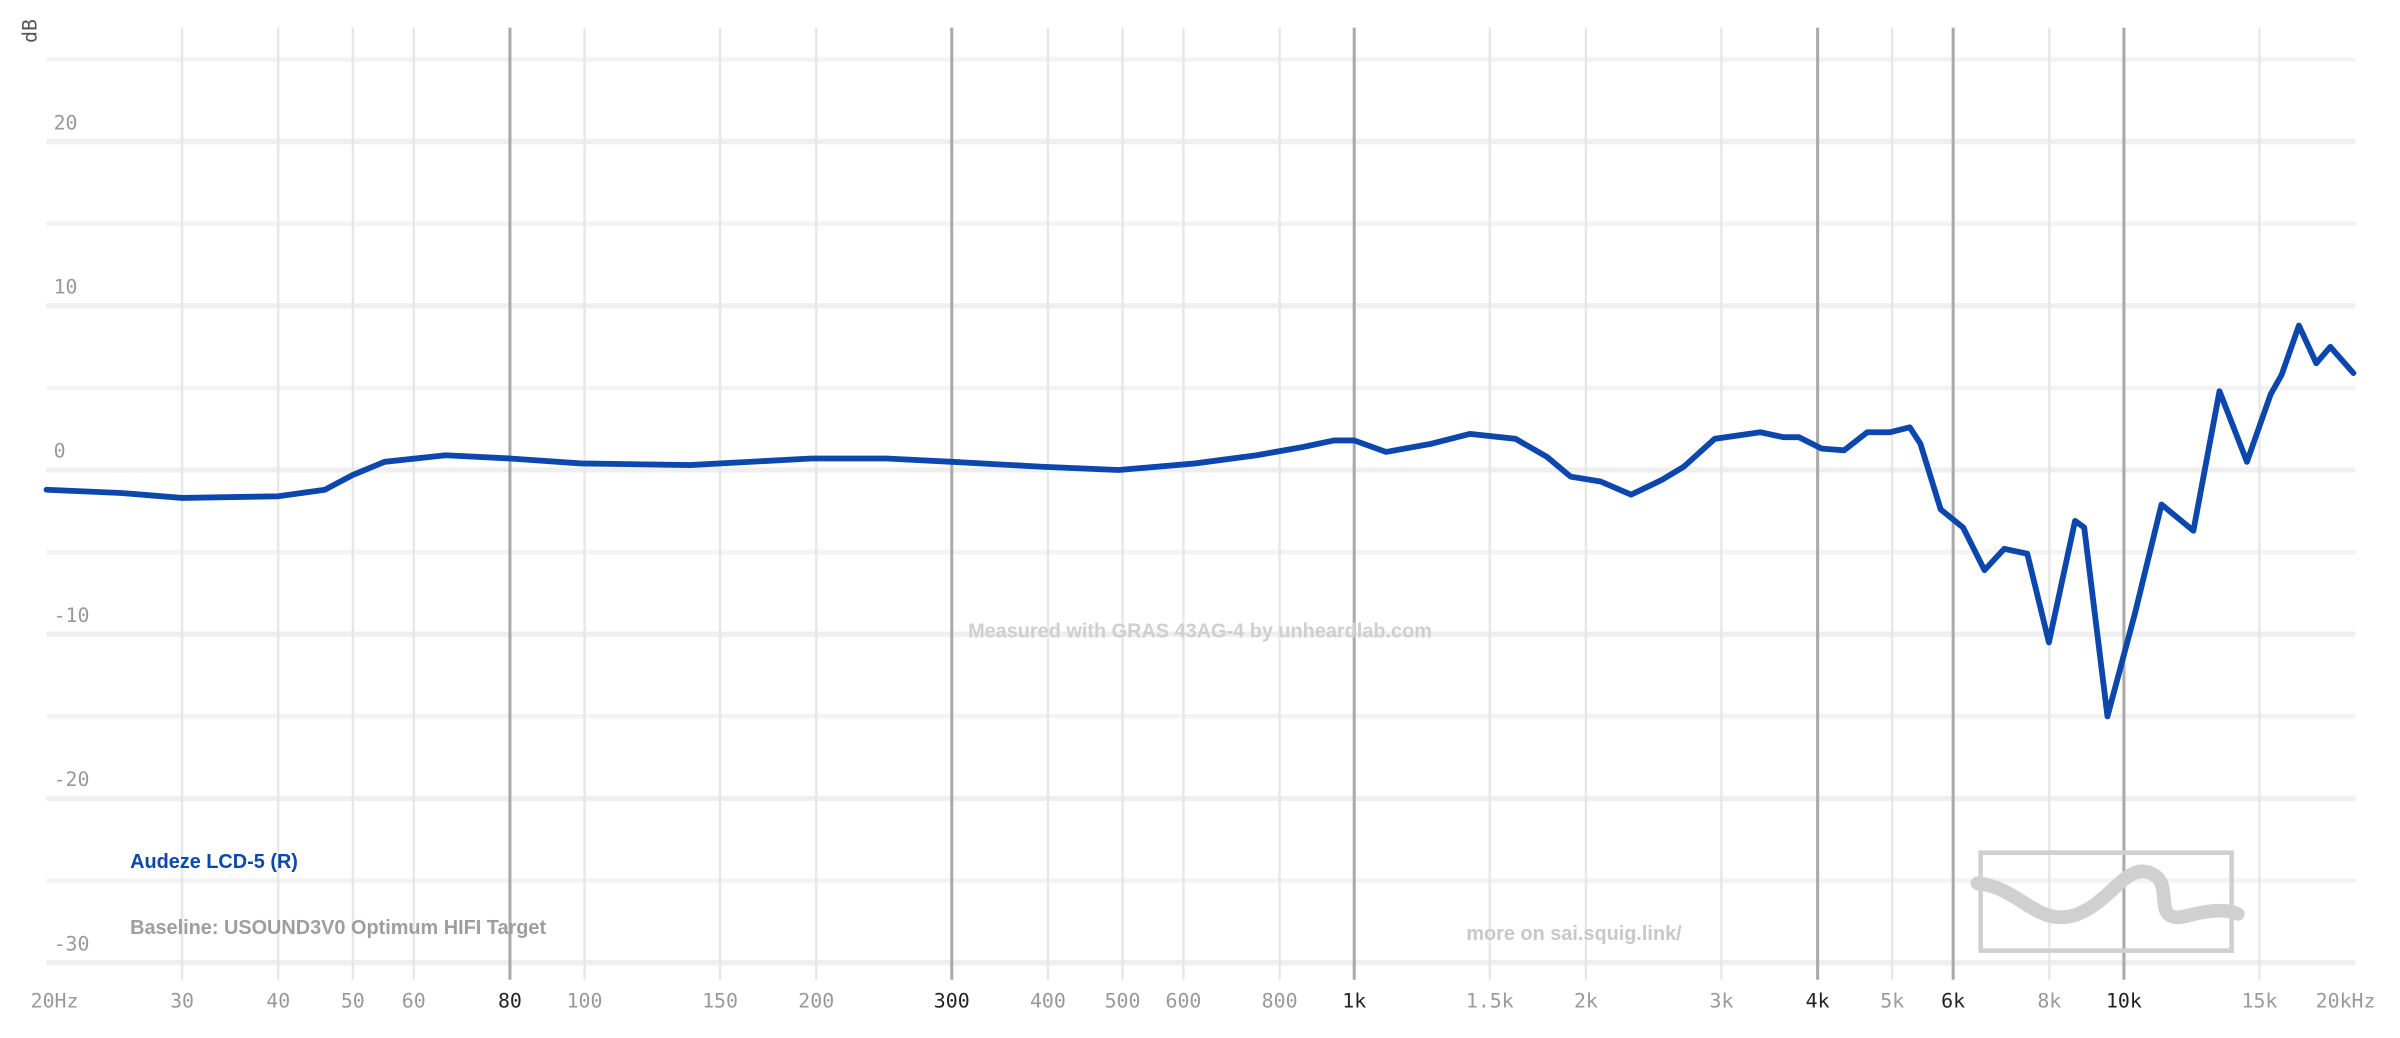  I want to click on x-tick-label: 600, so click(1184, 1000).